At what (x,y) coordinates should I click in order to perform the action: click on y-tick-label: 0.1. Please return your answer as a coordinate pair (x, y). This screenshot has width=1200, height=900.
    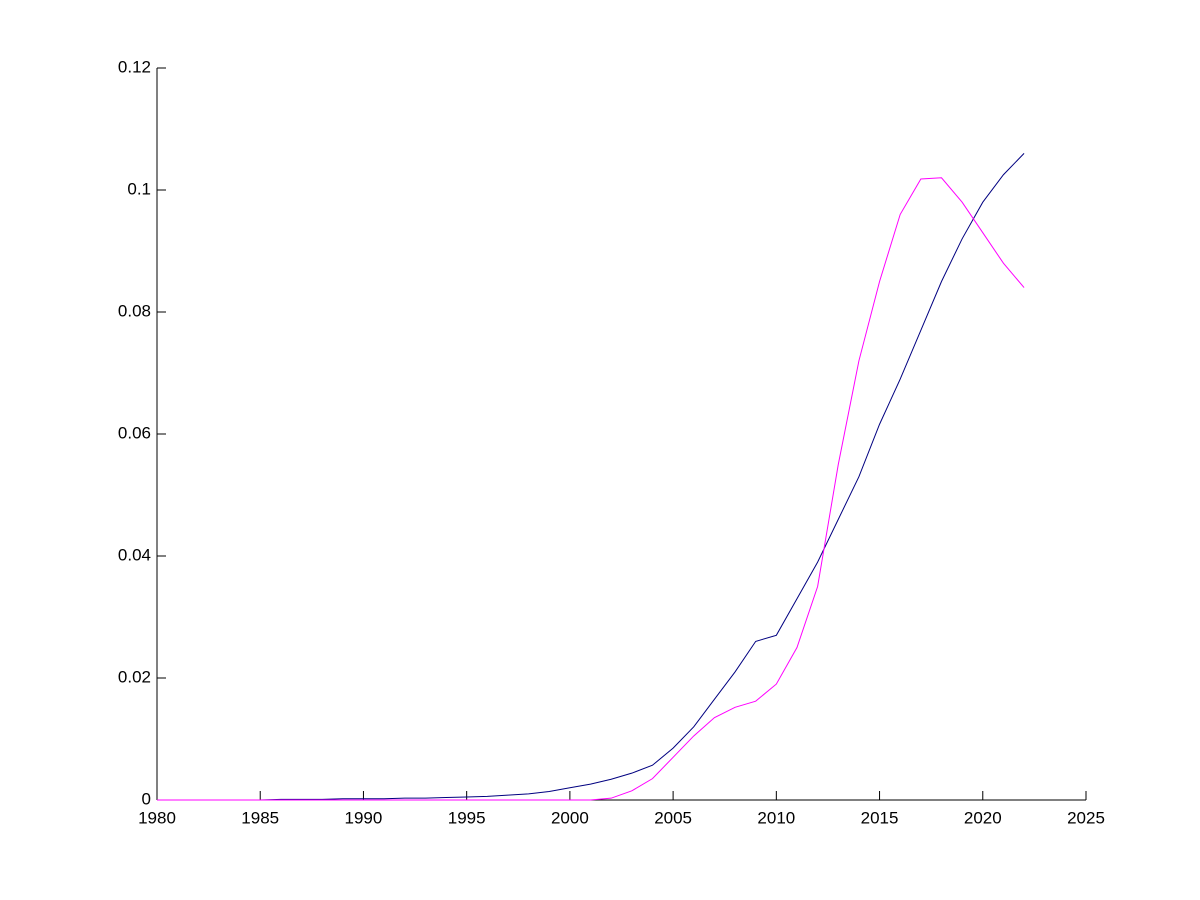
    Looking at the image, I should click on (139, 188).